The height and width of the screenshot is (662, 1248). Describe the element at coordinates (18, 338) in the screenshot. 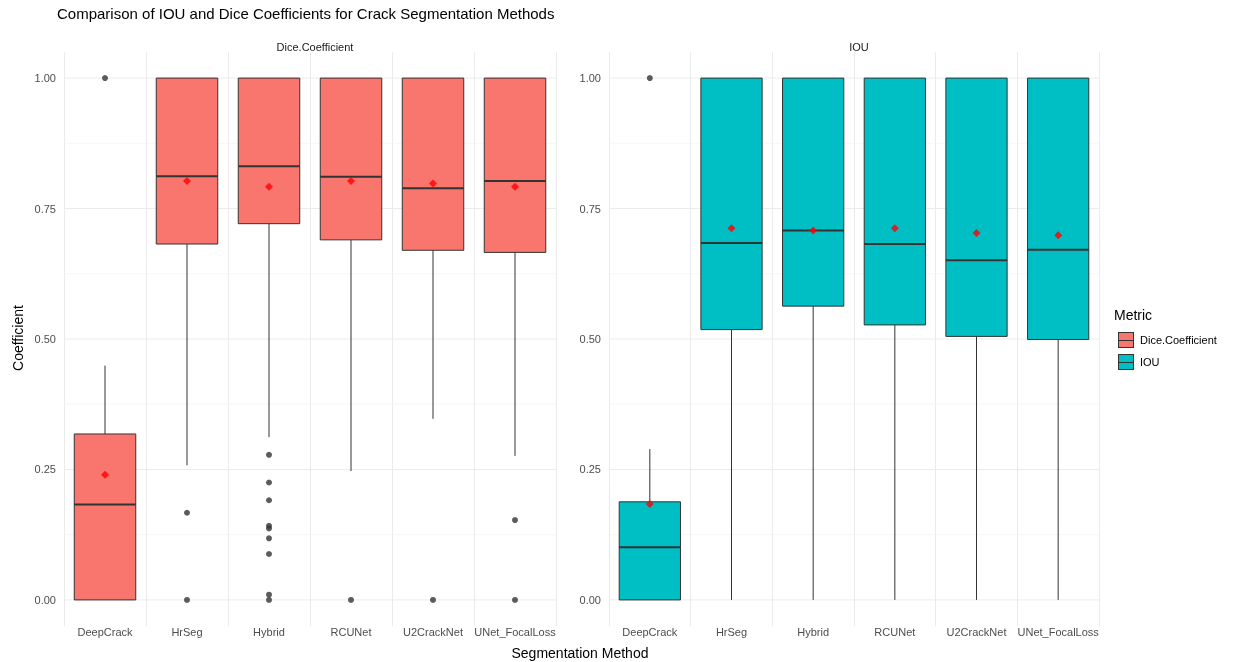

I see `y-axis-title: Coefficient` at that location.